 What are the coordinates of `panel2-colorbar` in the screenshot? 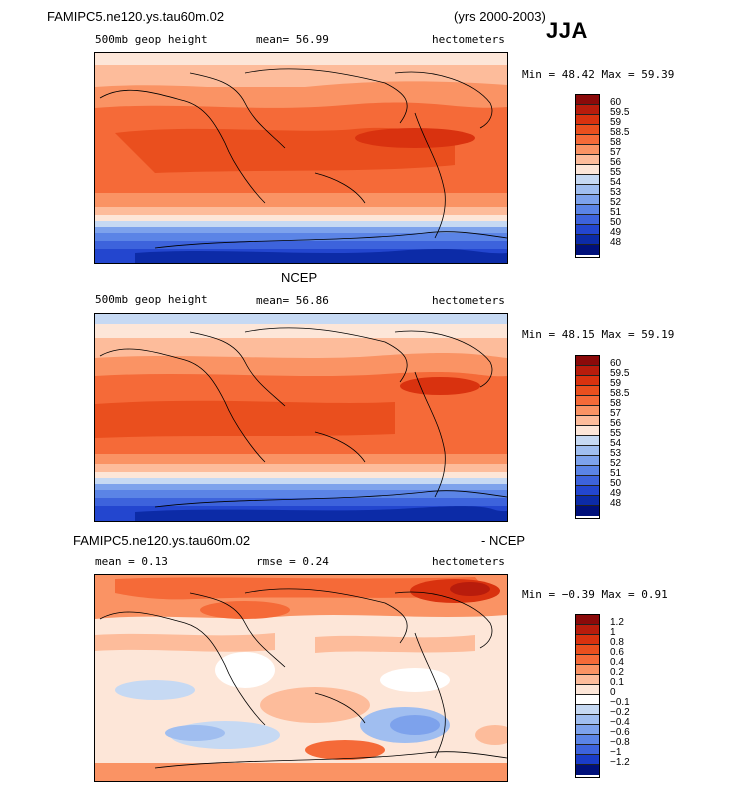 It's located at (587, 437).